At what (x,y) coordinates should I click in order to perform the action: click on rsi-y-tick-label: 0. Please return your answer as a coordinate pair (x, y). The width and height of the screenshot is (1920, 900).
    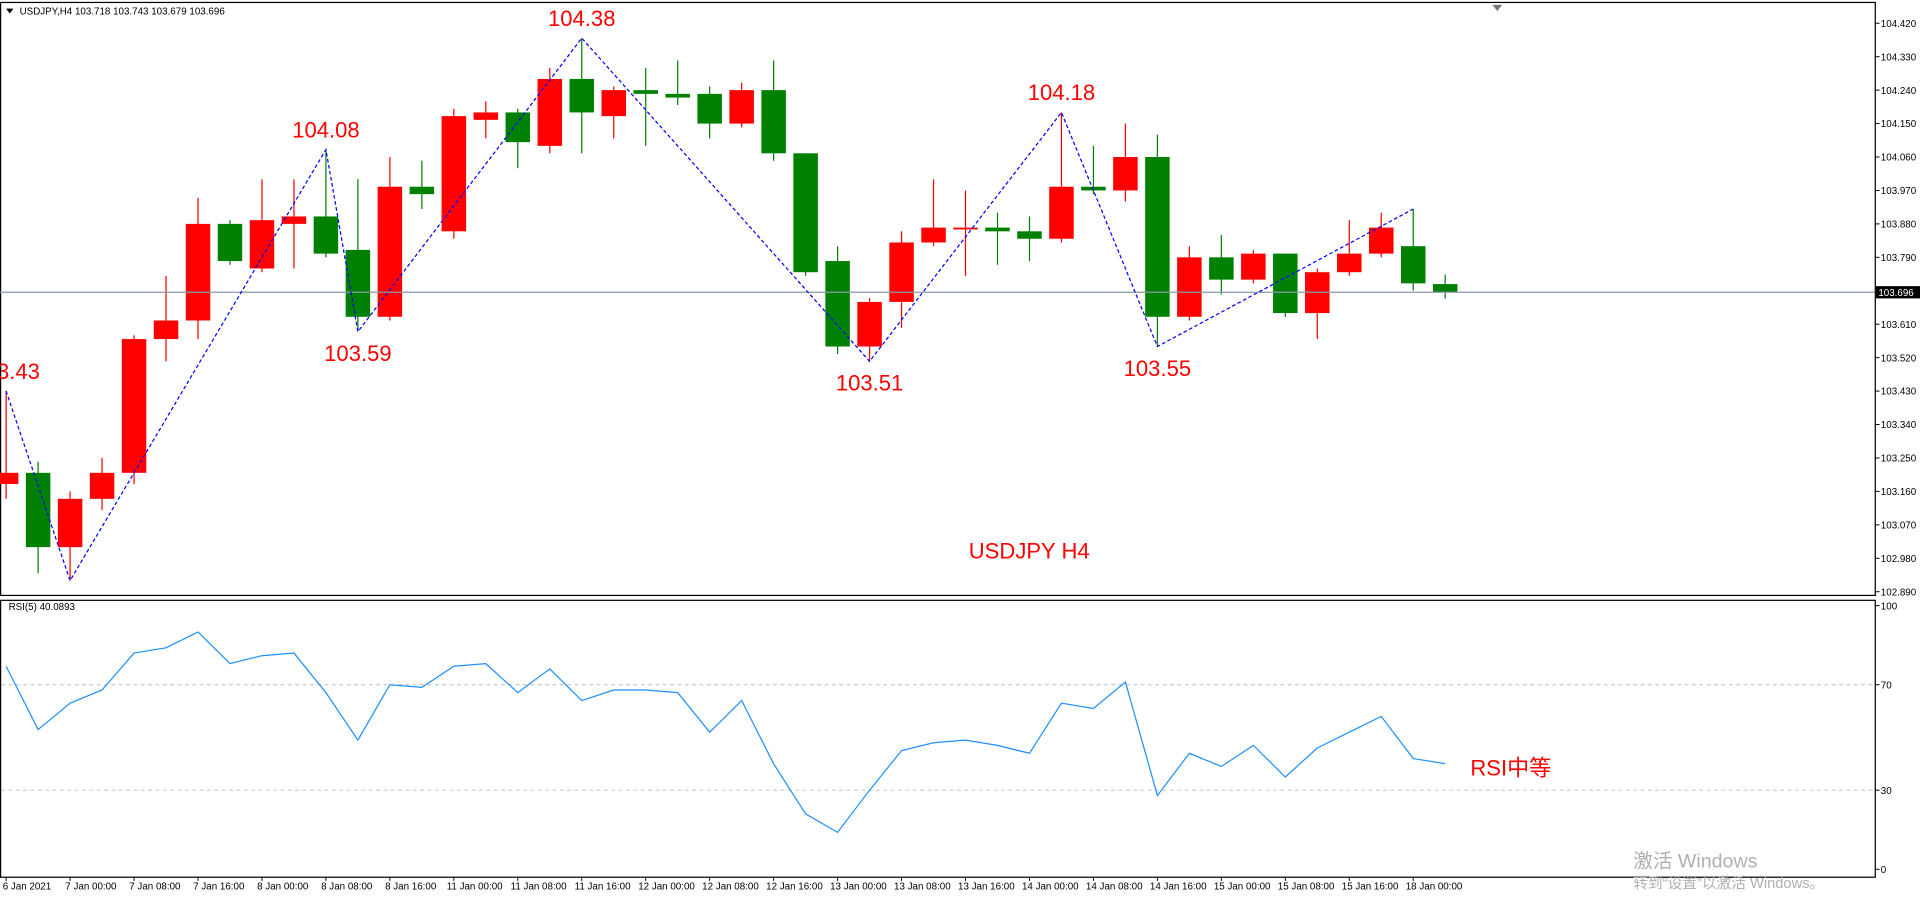
    Looking at the image, I should click on (1884, 870).